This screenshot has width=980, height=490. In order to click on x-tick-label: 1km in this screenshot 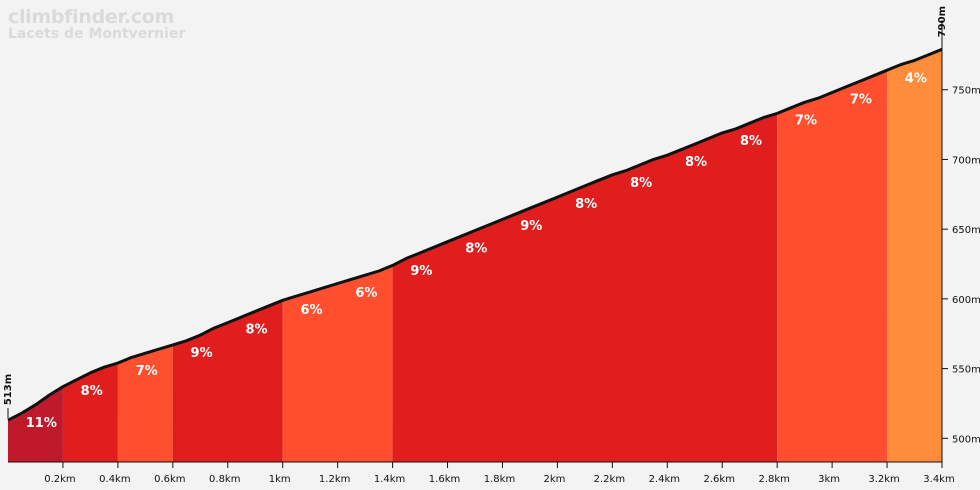, I will do `click(280, 479)`.